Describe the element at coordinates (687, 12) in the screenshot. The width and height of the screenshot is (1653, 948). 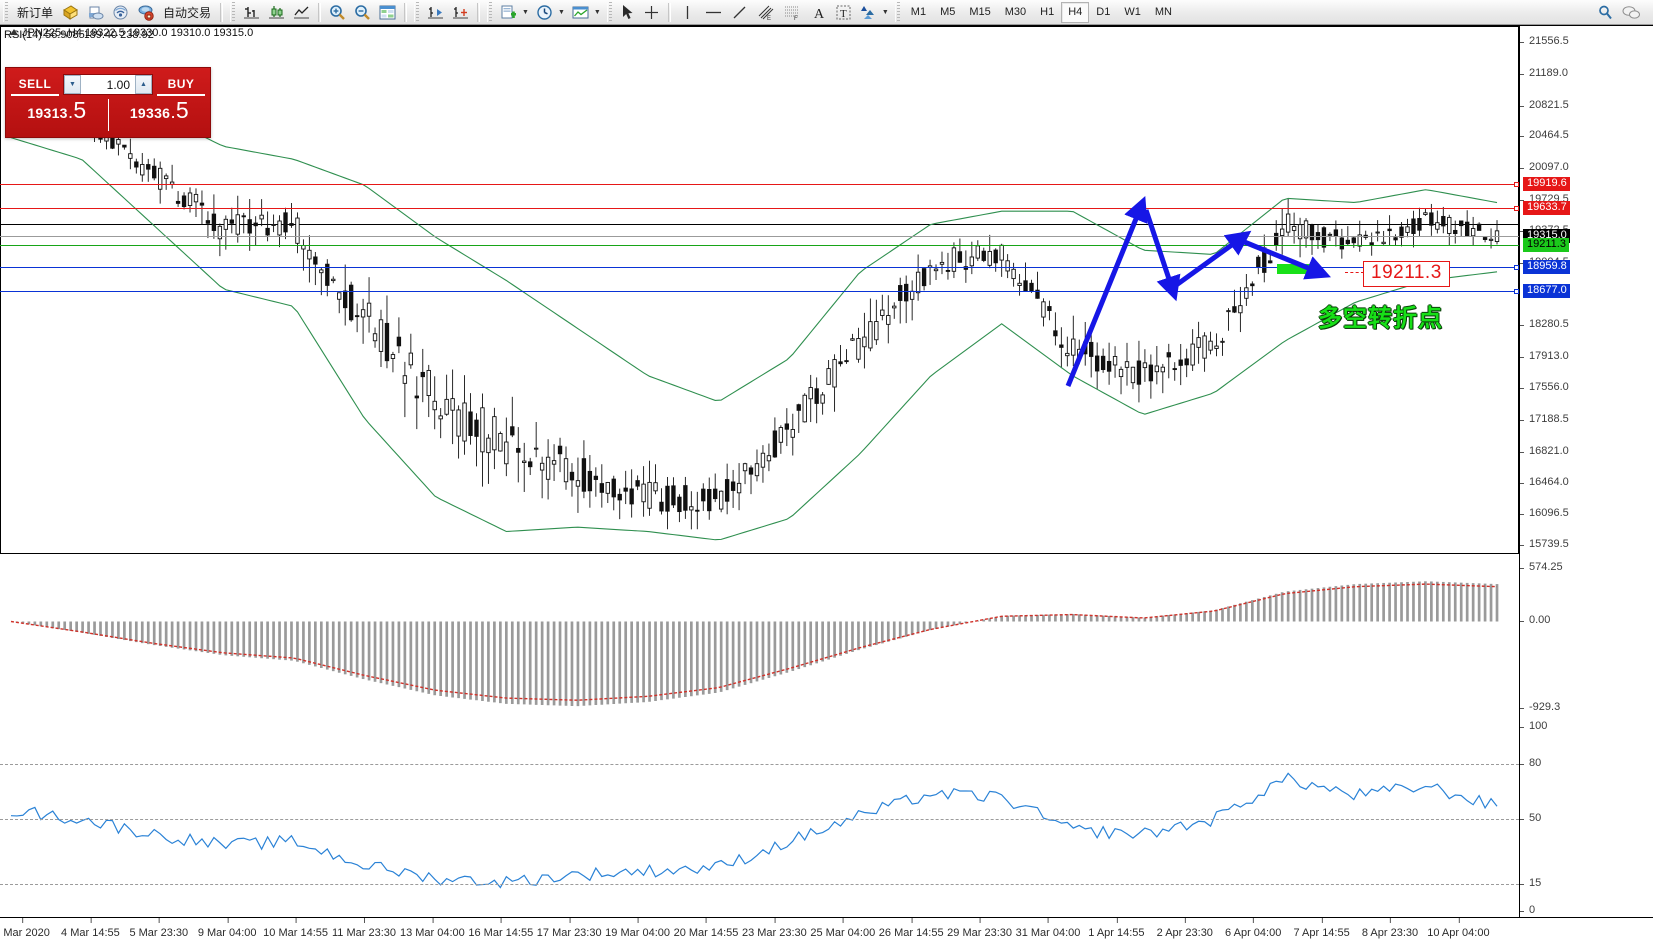
I see `vertical-line-icon` at that location.